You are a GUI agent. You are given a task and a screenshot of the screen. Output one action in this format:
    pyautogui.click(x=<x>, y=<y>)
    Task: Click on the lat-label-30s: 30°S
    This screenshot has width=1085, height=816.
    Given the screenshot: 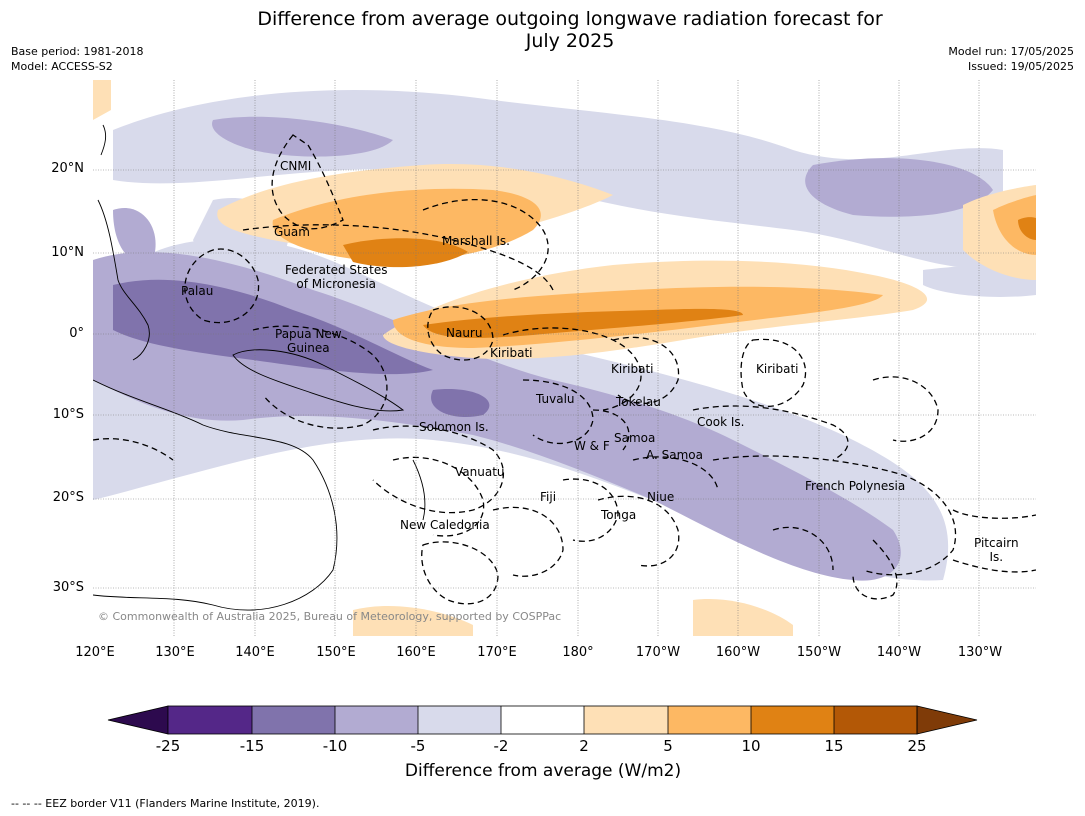 What is the action you would take?
    pyautogui.click(x=68, y=587)
    